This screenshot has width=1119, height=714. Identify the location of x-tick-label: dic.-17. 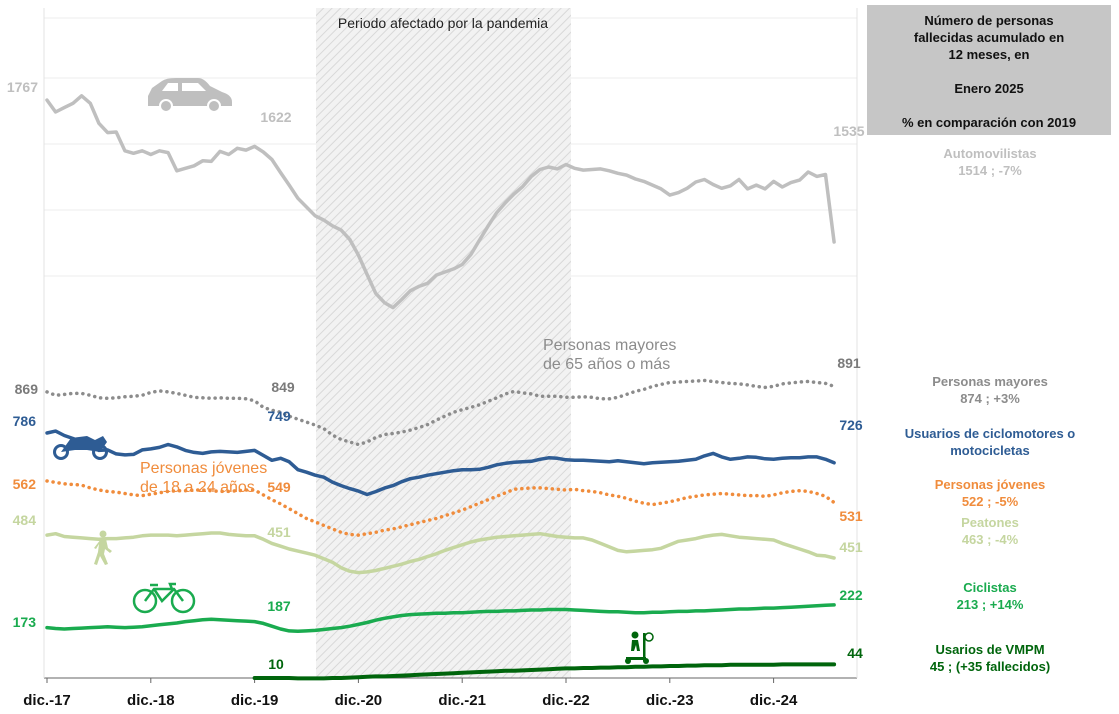
(47, 700).